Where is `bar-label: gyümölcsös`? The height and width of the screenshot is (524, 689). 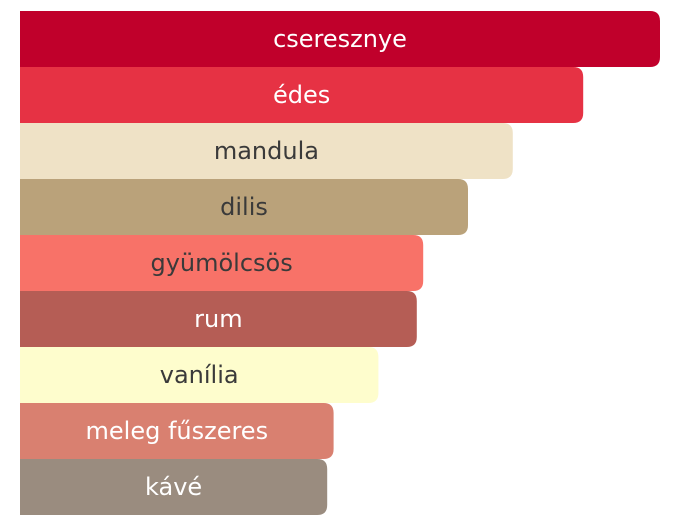 bar-label: gyümölcsös is located at coordinates (221, 263).